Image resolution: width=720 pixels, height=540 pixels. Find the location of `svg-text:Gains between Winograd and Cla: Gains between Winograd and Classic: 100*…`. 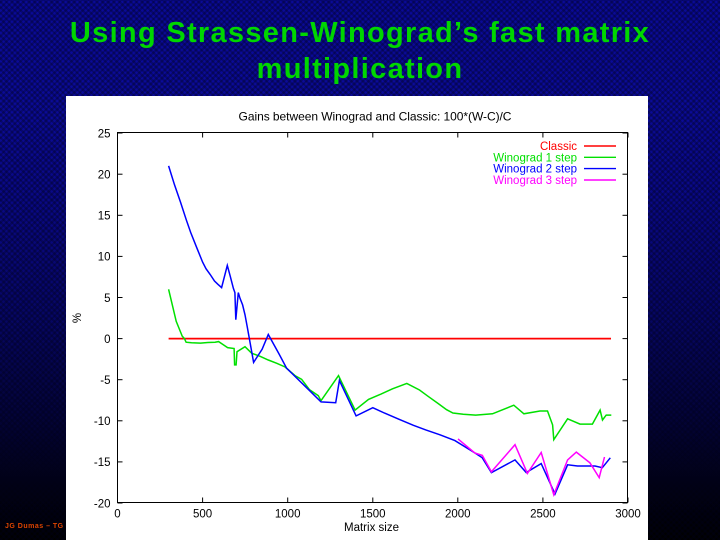

svg-text:Gains between Winograd and Cla: Gains between Winograd and Classic: 100*… is located at coordinates (375, 117).